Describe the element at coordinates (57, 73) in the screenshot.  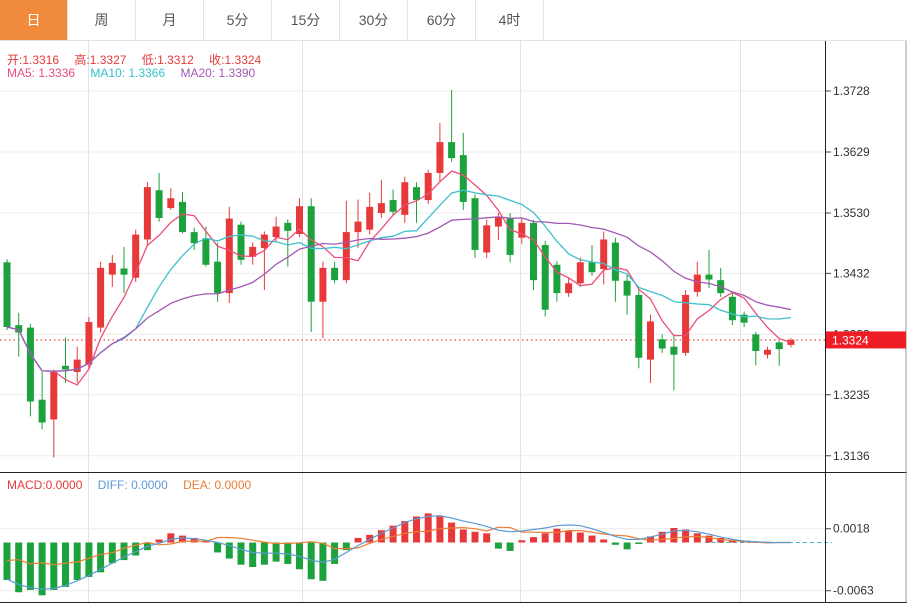
I see `ma5-value: 1.3336` at that location.